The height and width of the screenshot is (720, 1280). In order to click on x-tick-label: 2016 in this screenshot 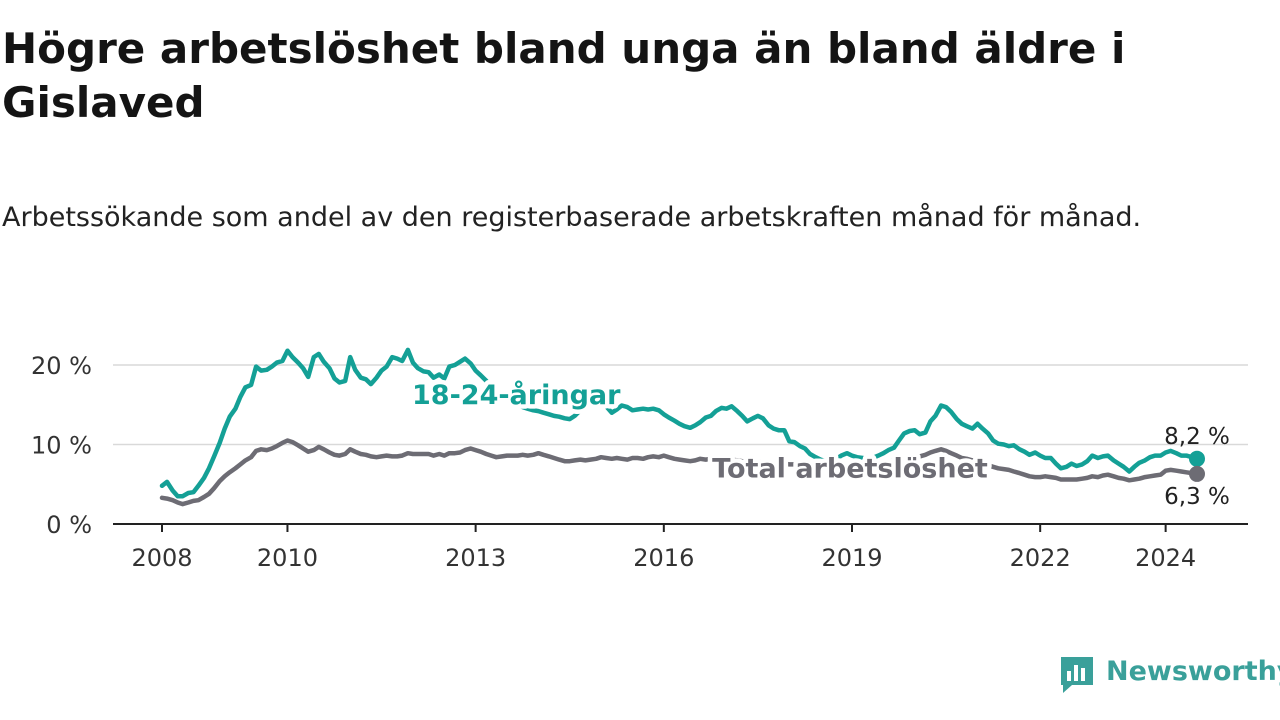, I will do `click(663, 558)`.